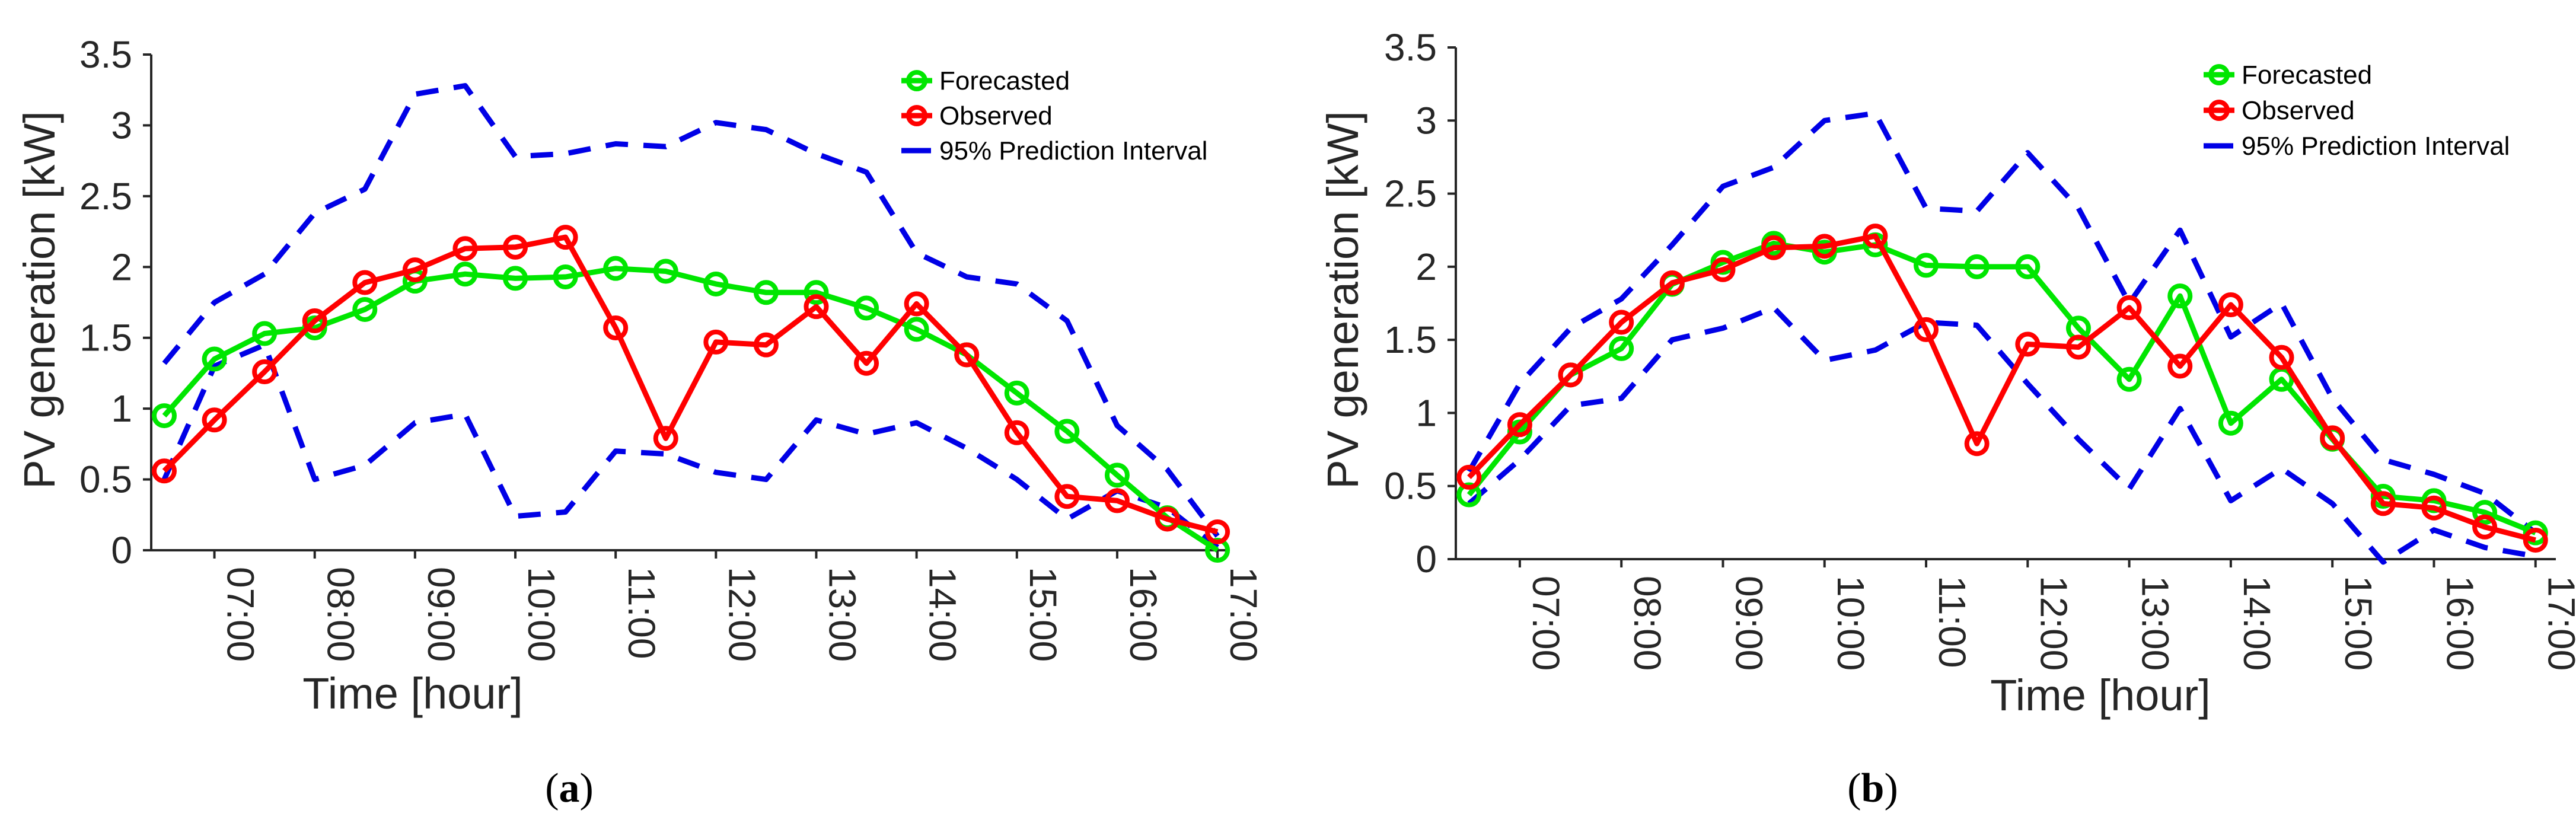  What do you see at coordinates (1342, 300) in the screenshot?
I see `panel-b-ylabel: PV generation [kW]` at bounding box center [1342, 300].